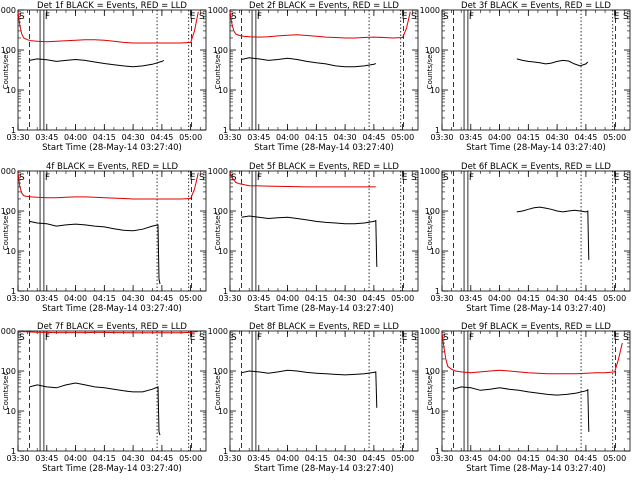 The image size is (640, 480). What do you see at coordinates (324, 167) in the screenshot?
I see `panel-title: Det 5f BLACK = Events, RED = LLD` at bounding box center [324, 167].